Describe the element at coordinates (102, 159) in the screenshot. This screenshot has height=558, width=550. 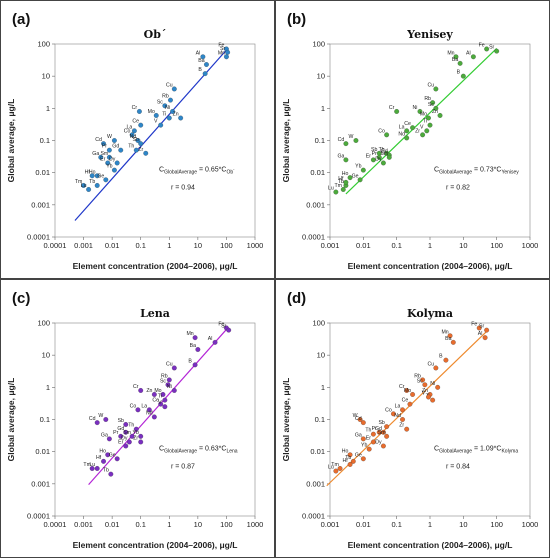
I see `point-label: Er` at that location.